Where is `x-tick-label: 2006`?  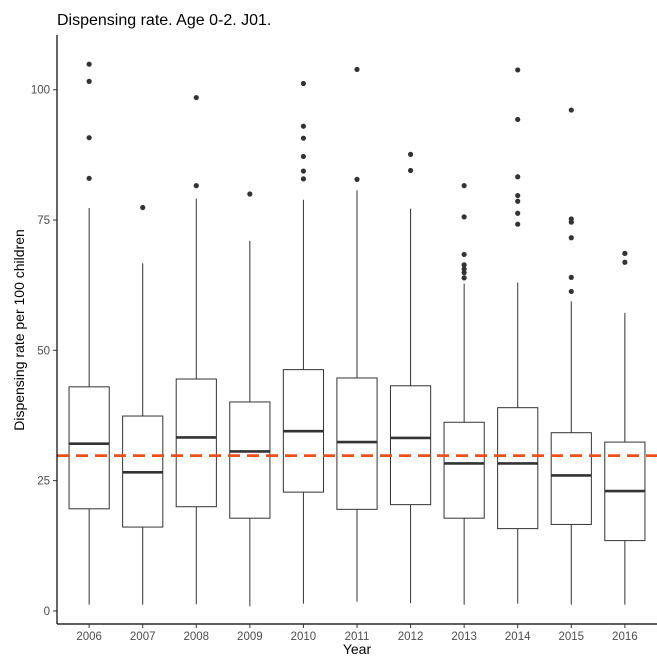
x-tick-label: 2006 is located at coordinates (89, 637).